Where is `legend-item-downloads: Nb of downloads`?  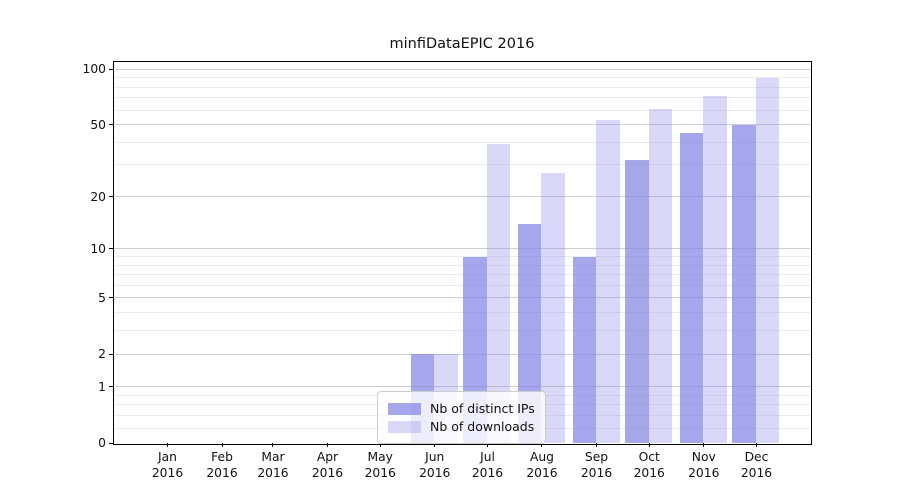
legend-item-downloads: Nb of downloads is located at coordinates (461, 426).